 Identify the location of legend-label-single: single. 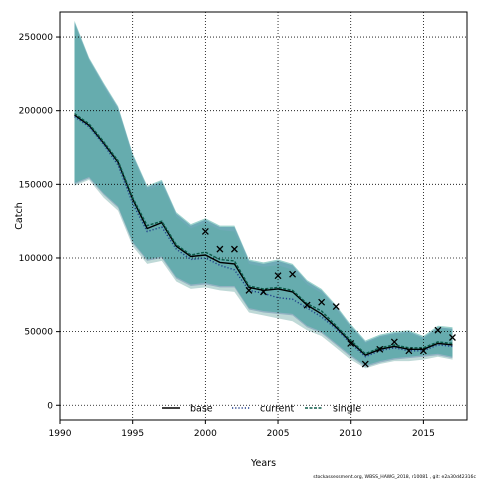
(347, 409).